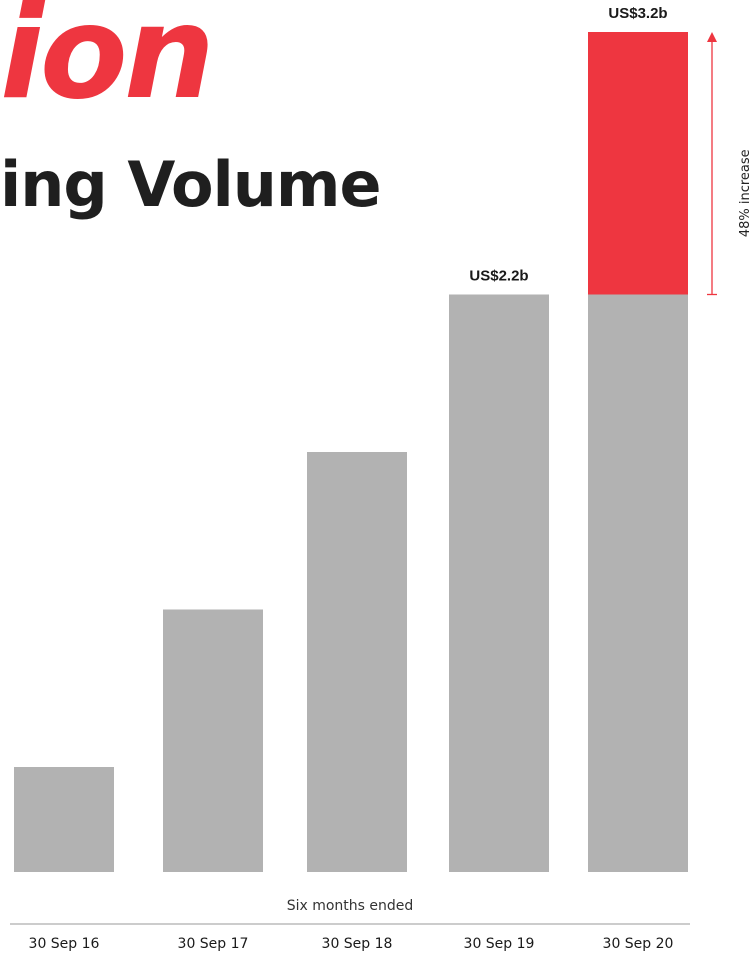 The width and height of the screenshot is (755, 954). I want to click on x-tick-label-2: 30 Sep 17, so click(213, 944).